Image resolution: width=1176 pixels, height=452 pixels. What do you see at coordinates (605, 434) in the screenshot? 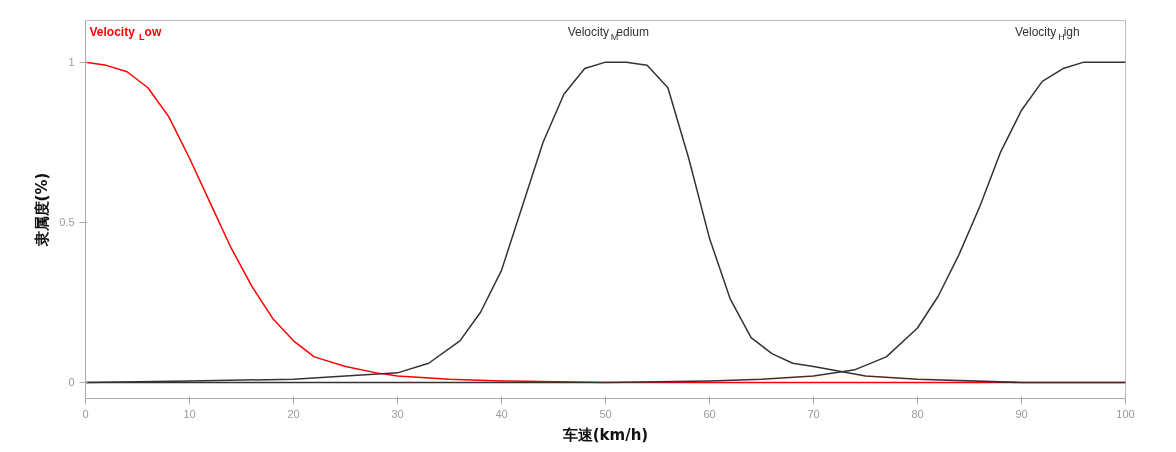
I see `x-axis-title: 车速(km/h)` at bounding box center [605, 434].